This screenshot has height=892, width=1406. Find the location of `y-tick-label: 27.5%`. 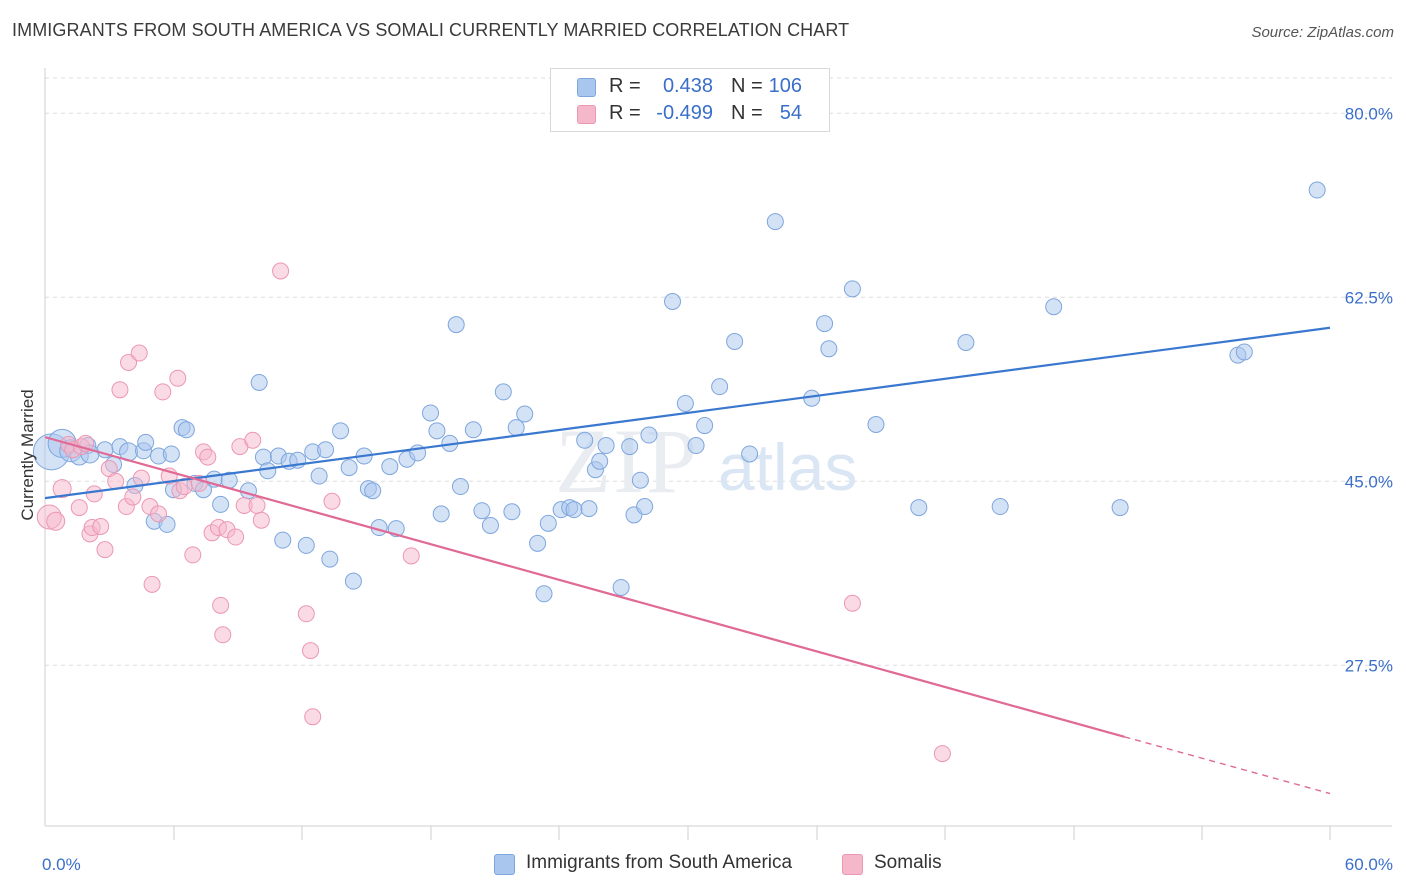

y-tick-label: 27.5% is located at coordinates (1369, 665).